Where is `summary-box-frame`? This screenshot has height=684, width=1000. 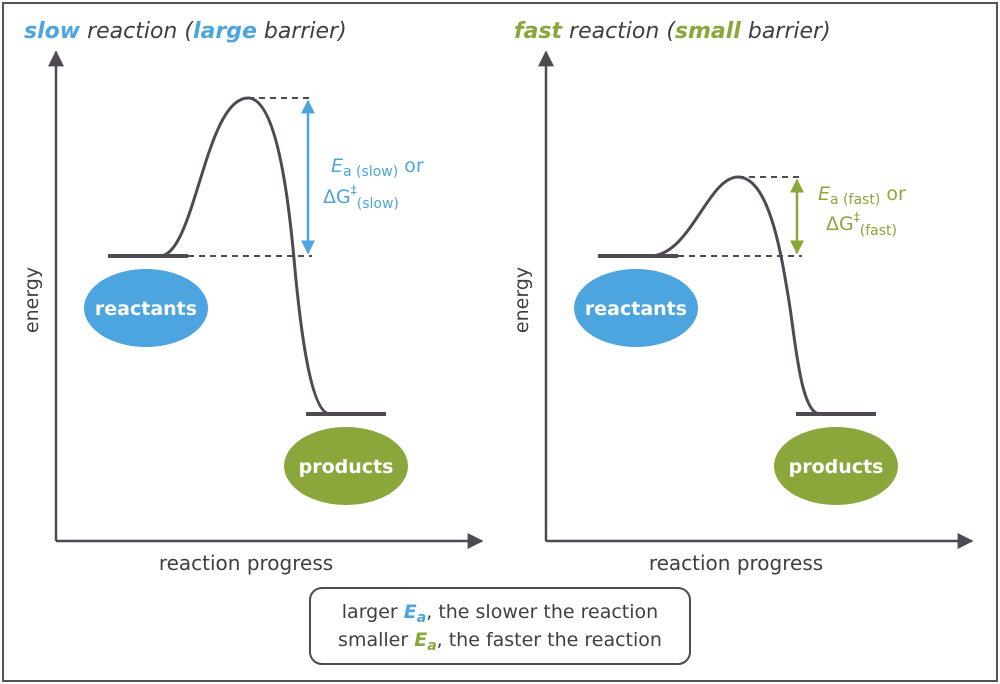 summary-box-frame is located at coordinates (500, 626).